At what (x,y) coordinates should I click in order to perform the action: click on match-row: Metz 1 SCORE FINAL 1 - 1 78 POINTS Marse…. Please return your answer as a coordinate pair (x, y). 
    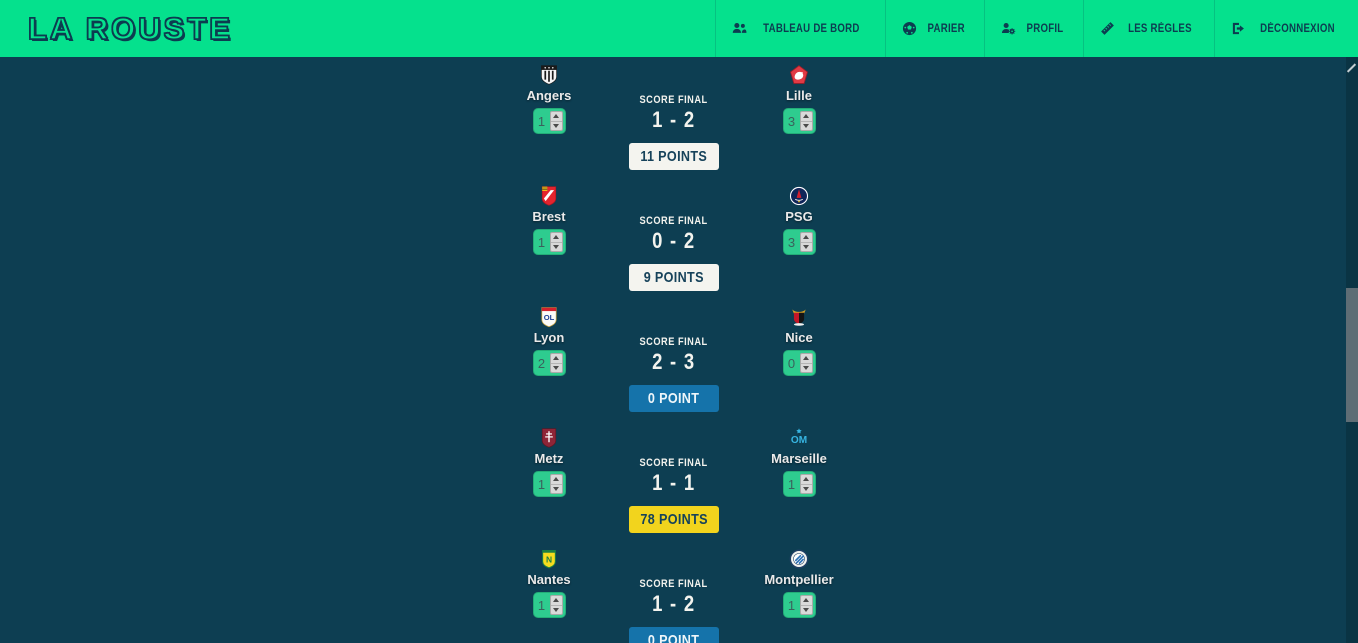
    Looking at the image, I should click on (674, 487).